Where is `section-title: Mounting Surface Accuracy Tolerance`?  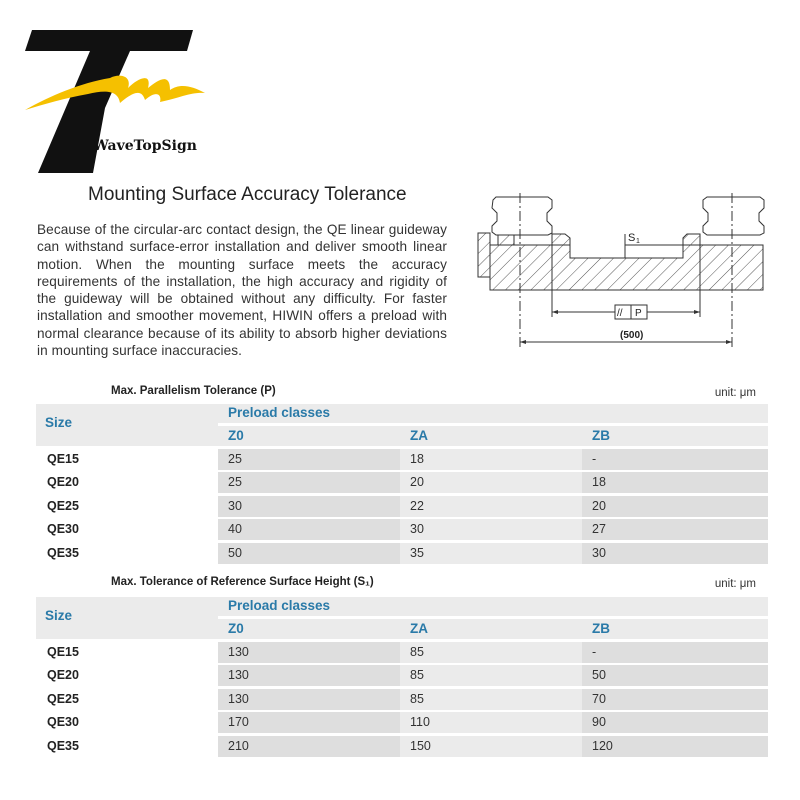
section-title: Mounting Surface Accuracy Tolerance is located at coordinates (247, 194).